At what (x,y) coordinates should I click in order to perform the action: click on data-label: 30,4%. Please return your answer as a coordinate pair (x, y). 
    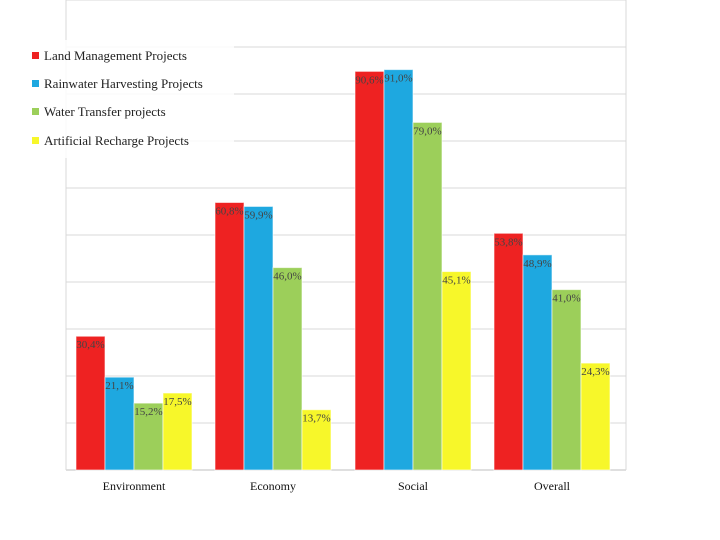
    Looking at the image, I should click on (90, 345).